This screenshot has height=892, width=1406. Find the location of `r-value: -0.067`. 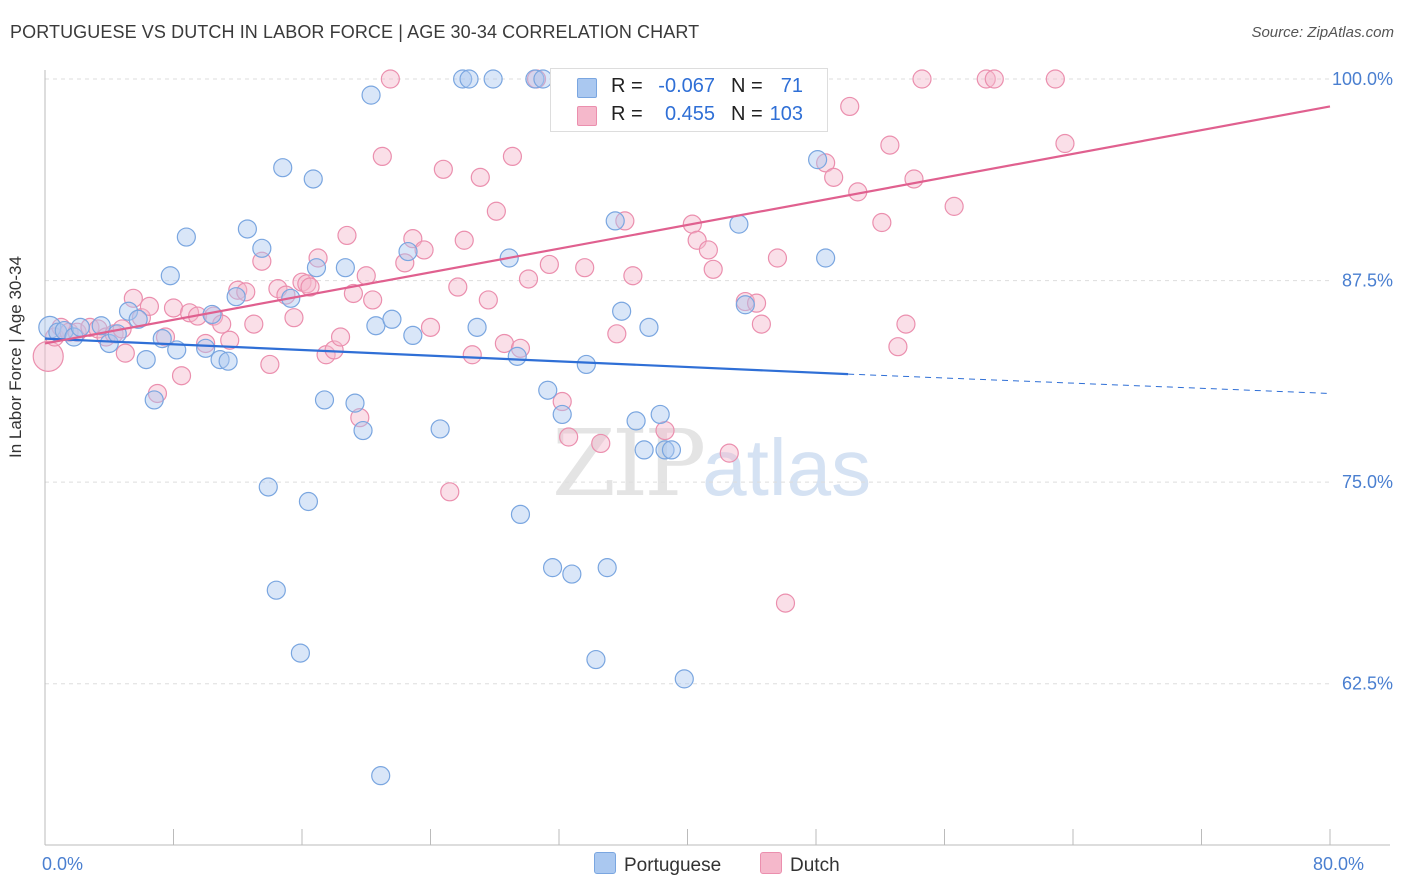

r-value: -0.067 is located at coordinates (686, 86).